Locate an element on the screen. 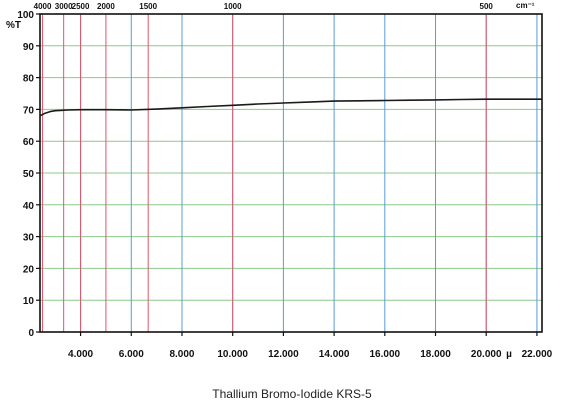 This screenshot has width=569, height=403. y-tick-label-20: 20 is located at coordinates (29, 269).